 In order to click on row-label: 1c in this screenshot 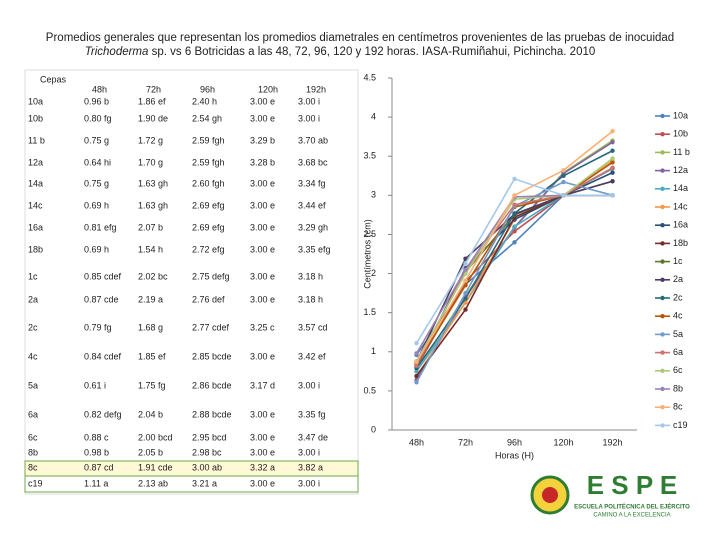, I will do `click(33, 276)`.